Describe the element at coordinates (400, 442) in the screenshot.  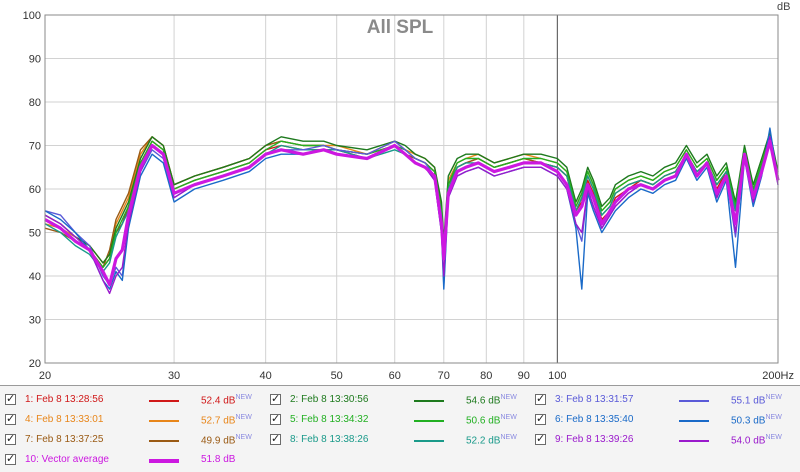
I see `legend-item: ✓ 8: Feb 8 13:38:26 52.2 dBNEW` at that location.